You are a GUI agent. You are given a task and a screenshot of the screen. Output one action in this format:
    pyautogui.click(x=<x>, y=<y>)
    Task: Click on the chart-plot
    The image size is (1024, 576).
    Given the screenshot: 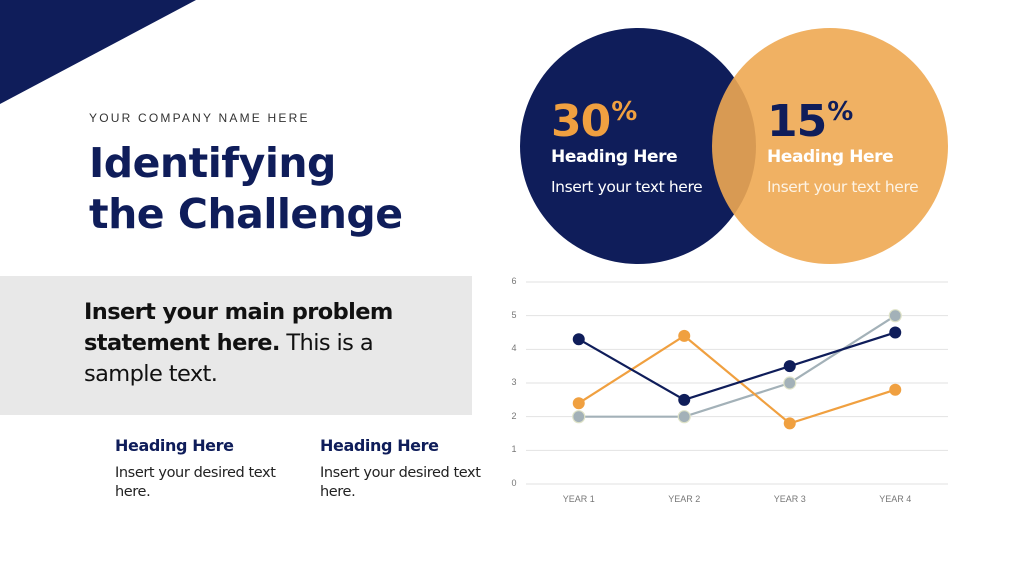 What is the action you would take?
    pyautogui.click(x=737, y=383)
    